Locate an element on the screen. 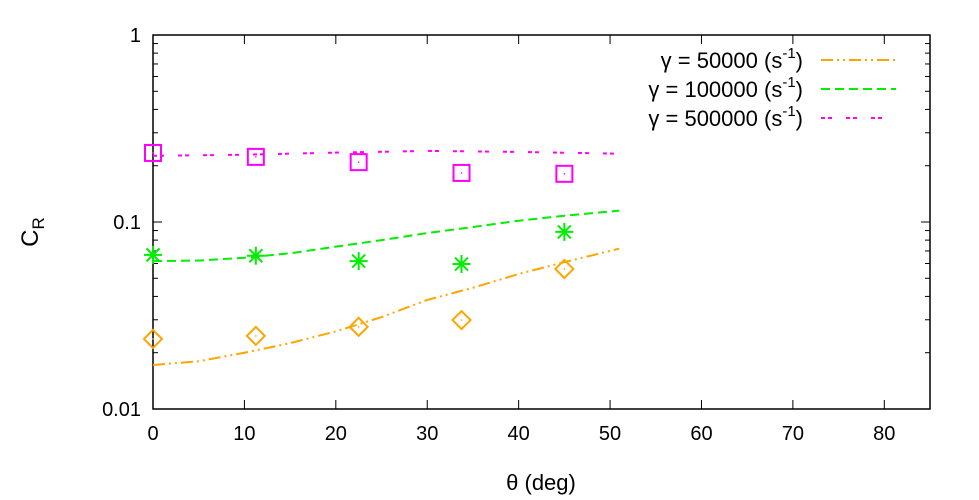 The height and width of the screenshot is (500, 979). x-tick-label: 70 is located at coordinates (793, 434).